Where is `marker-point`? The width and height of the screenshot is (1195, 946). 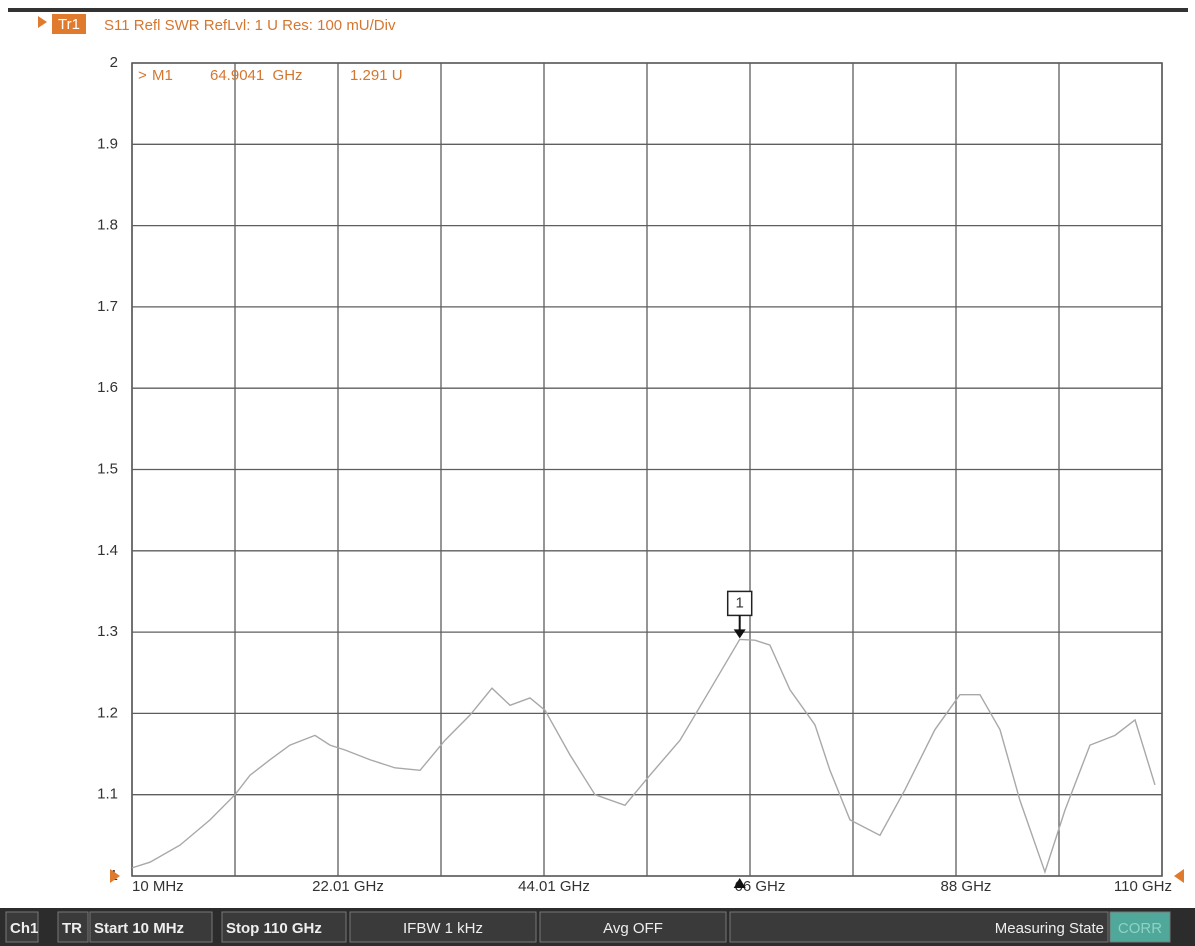
marker-point is located at coordinates (739, 634).